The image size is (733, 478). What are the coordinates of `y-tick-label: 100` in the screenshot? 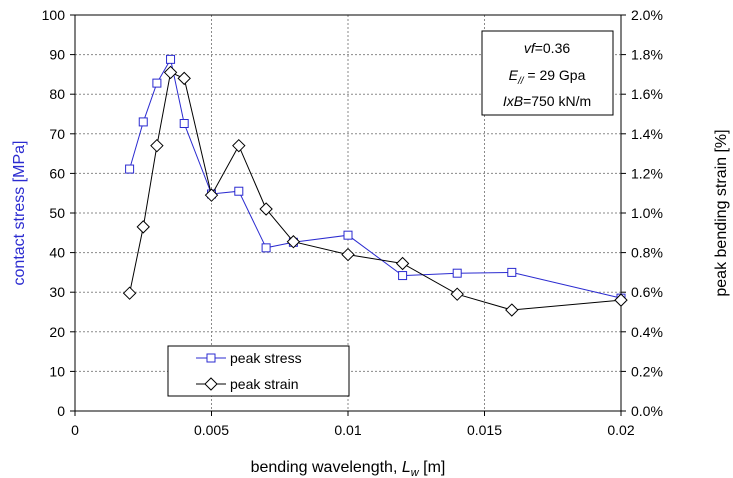 It's located at (54, 15).